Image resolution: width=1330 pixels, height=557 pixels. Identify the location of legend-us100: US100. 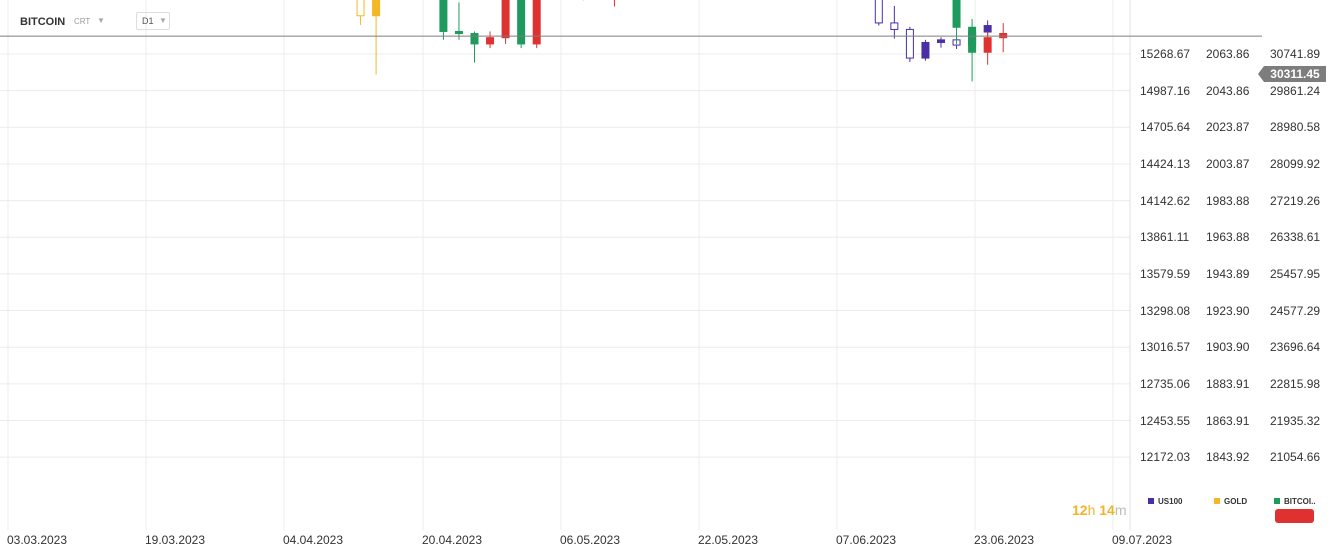
(1165, 501).